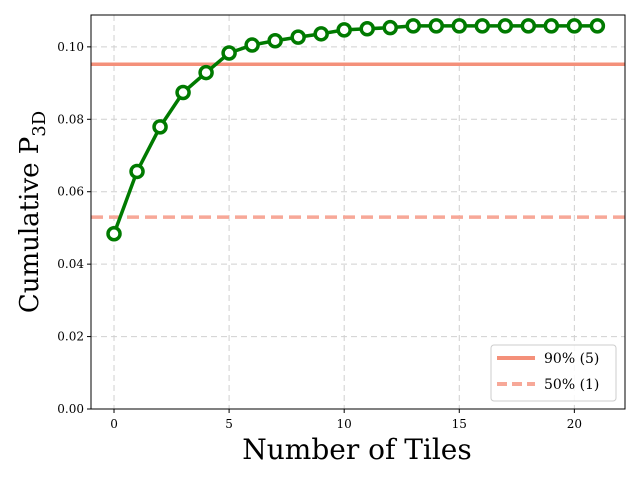  What do you see at coordinates (74, 228) in the screenshot?
I see `y-axis-ticks: 0.00 0.02 0.04 0.06 0.08 0.10` at bounding box center [74, 228].